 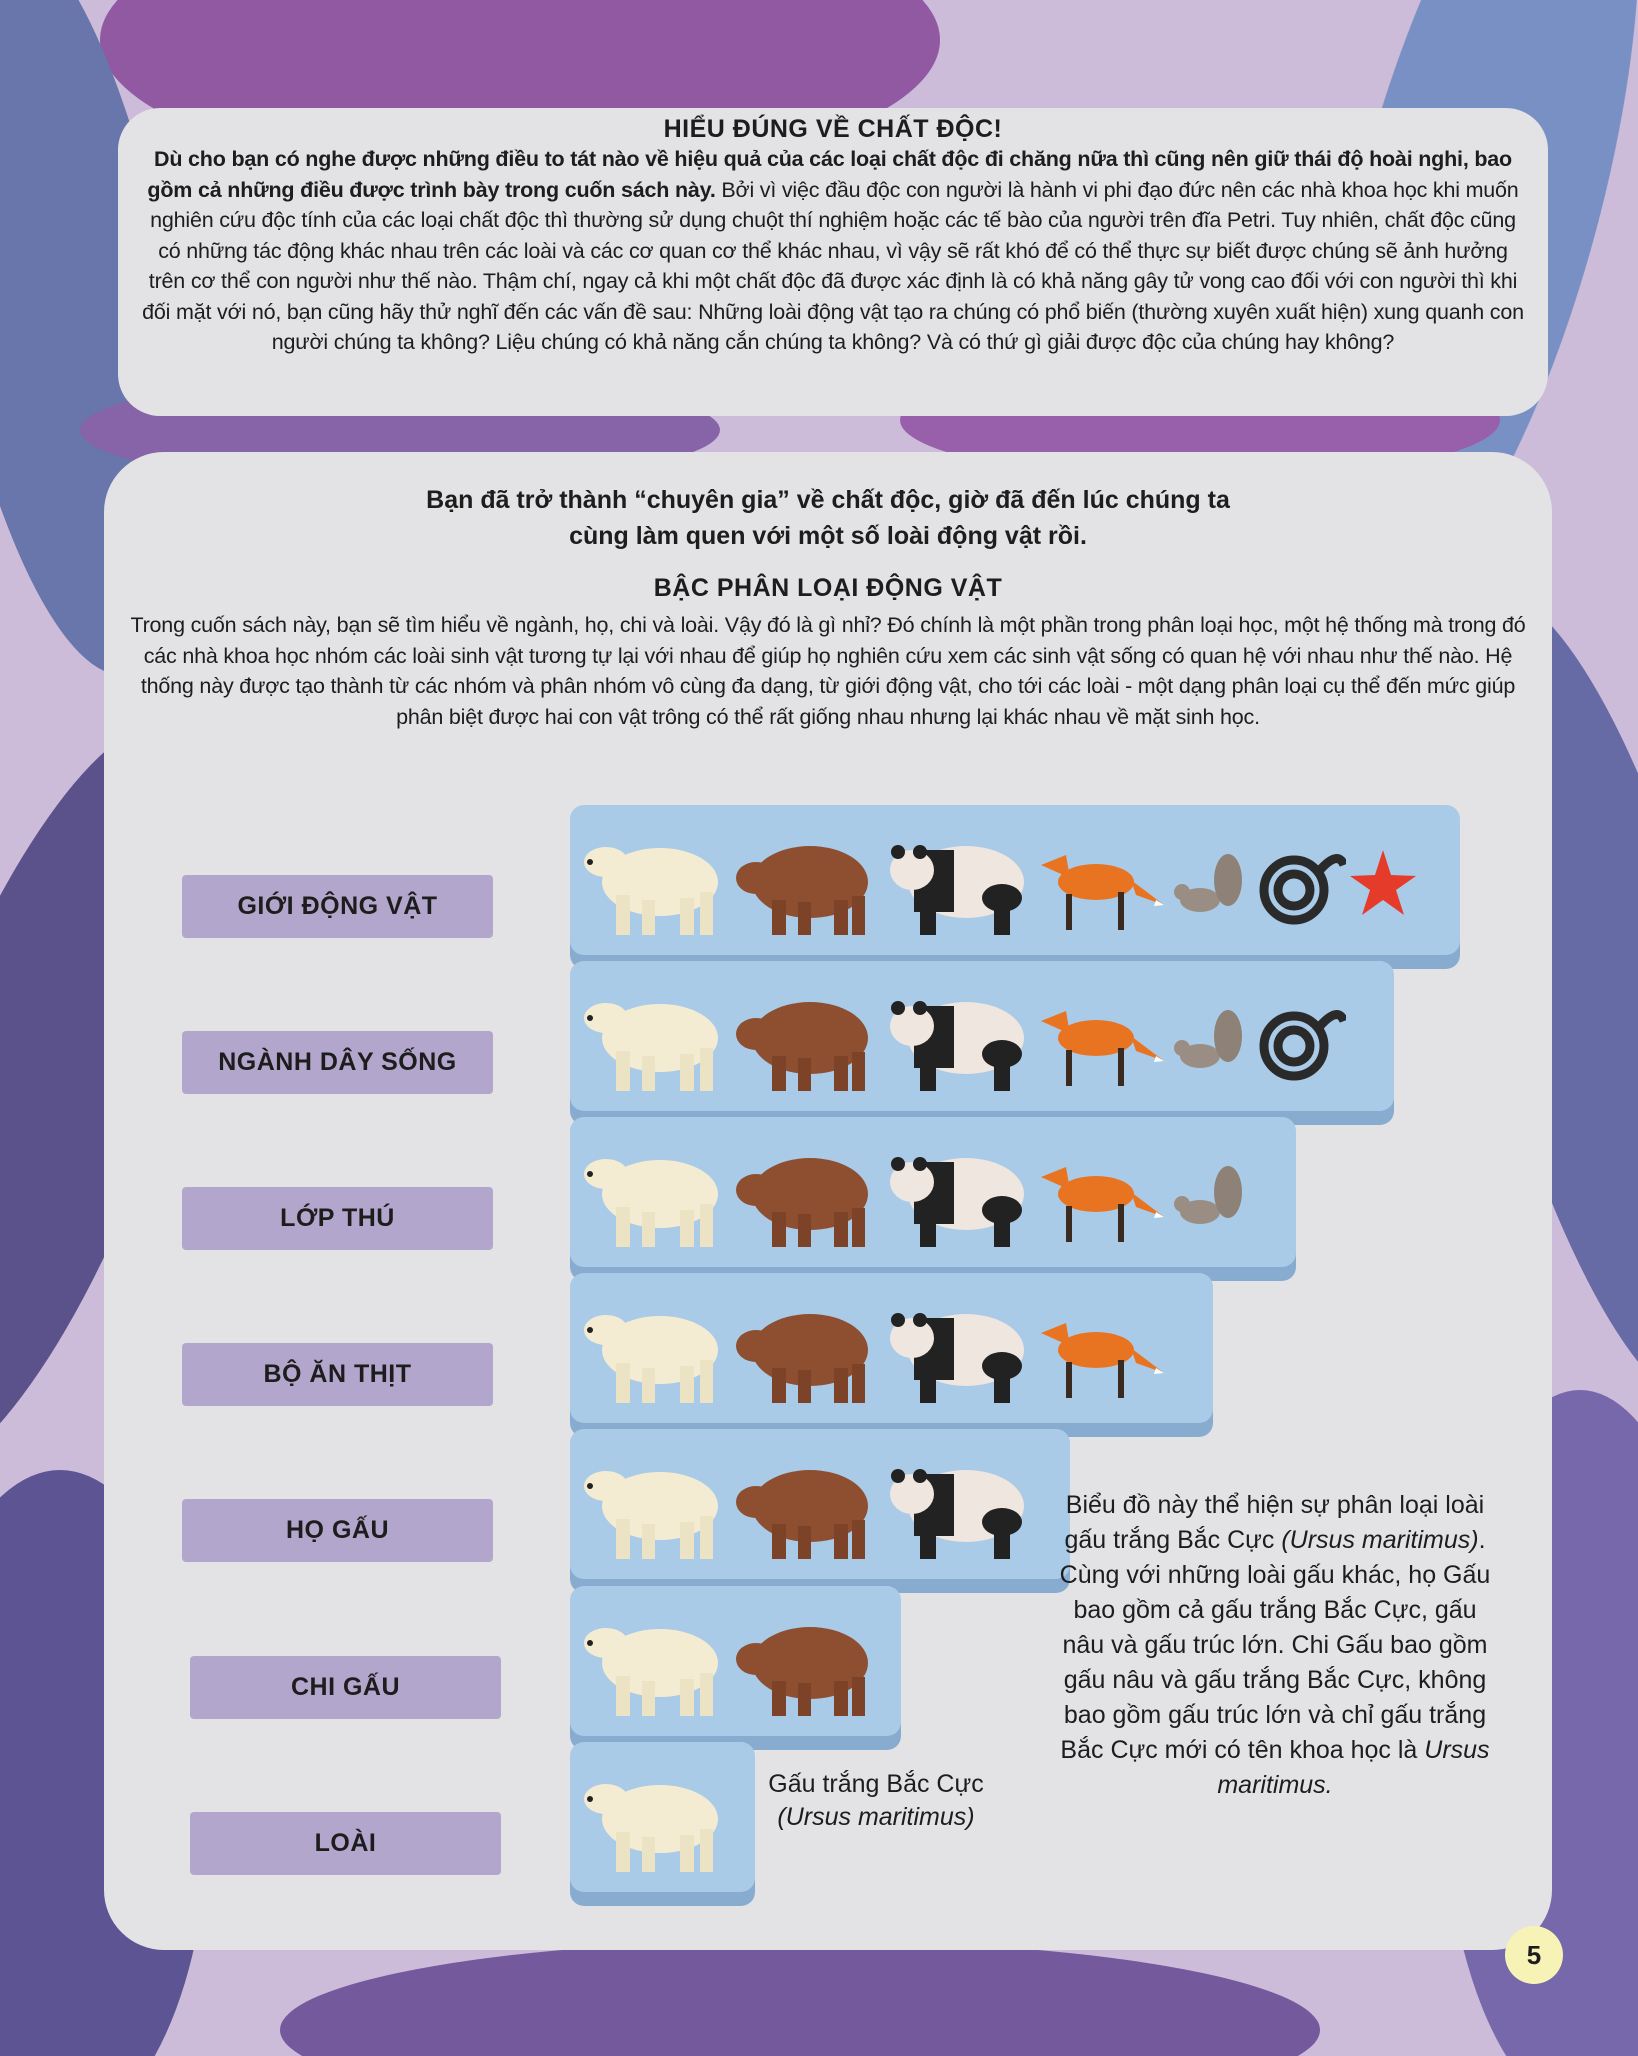 What do you see at coordinates (1383, 882) in the screenshot?
I see `starfish-icon` at bounding box center [1383, 882].